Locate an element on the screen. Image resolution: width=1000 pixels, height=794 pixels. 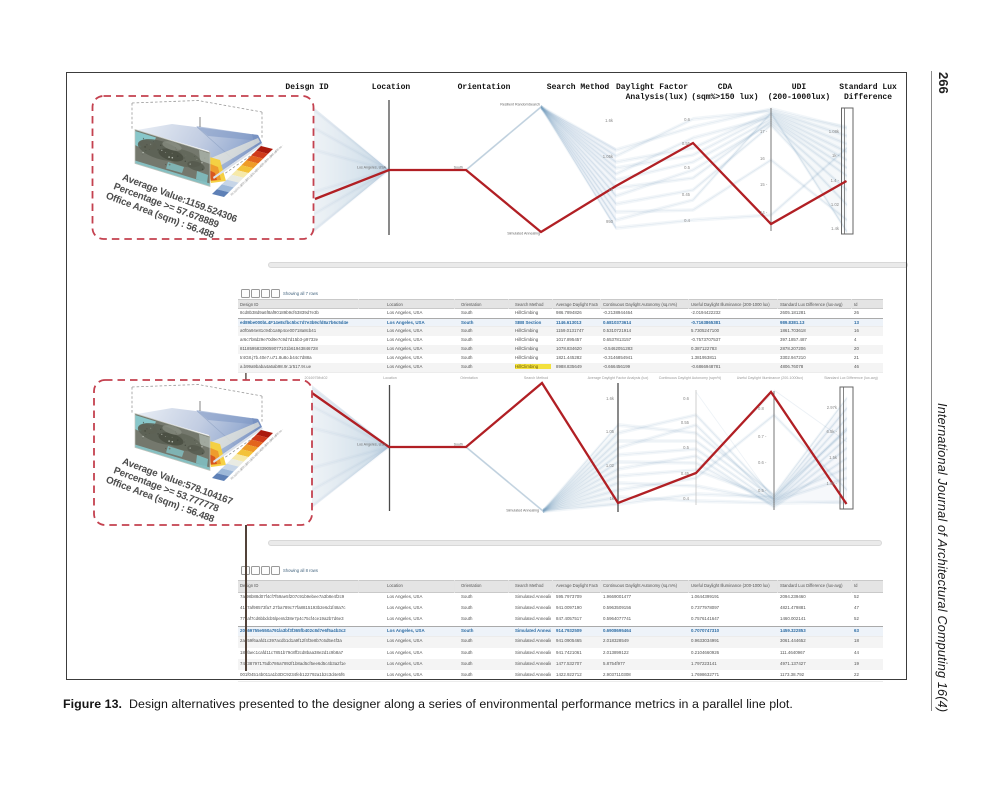
svg-text:Average Daylight Factor Analys: Average Daylight Factor Analysis (lux) is located at coordinates (618, 378).